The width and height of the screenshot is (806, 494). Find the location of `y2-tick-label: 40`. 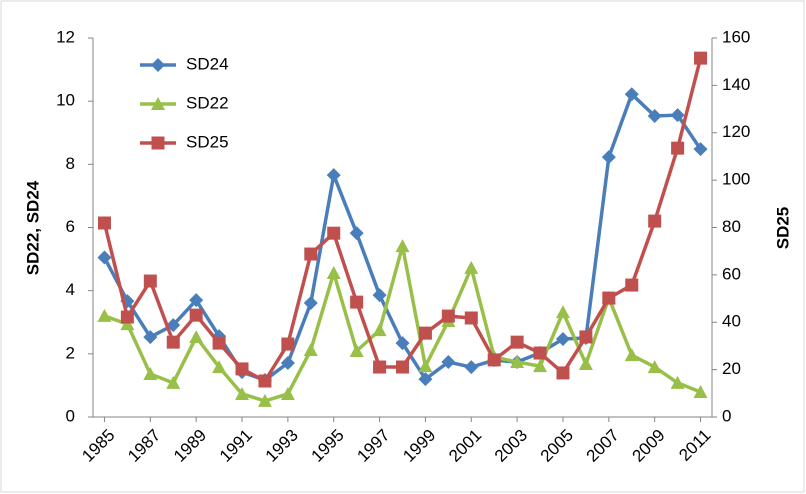

y2-tick-label: 40 is located at coordinates (731, 321).